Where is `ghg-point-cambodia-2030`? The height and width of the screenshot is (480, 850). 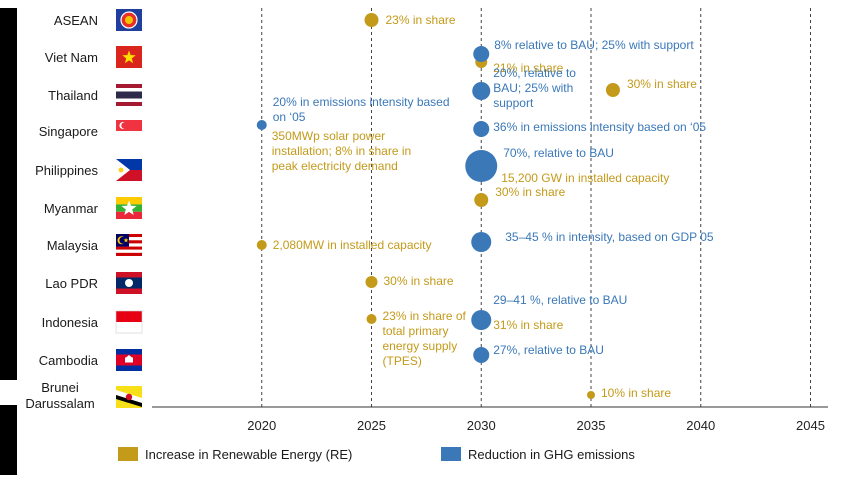
ghg-point-cambodia-2030 is located at coordinates (481, 355).